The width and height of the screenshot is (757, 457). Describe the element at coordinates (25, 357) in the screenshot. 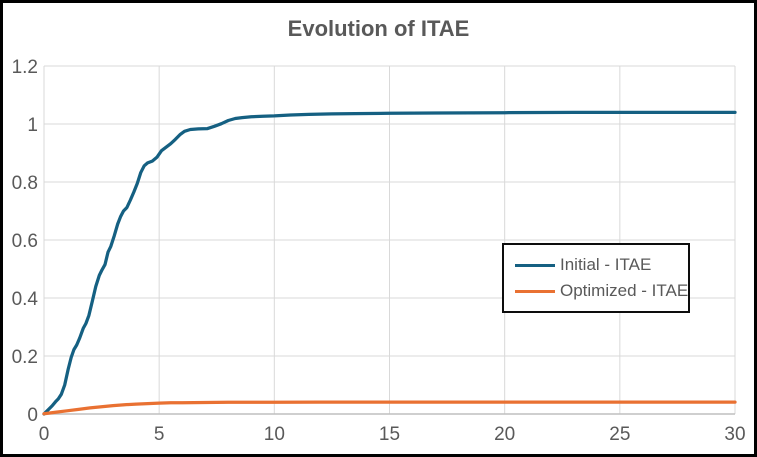

I see `y-tick-label: 0.2` at that location.